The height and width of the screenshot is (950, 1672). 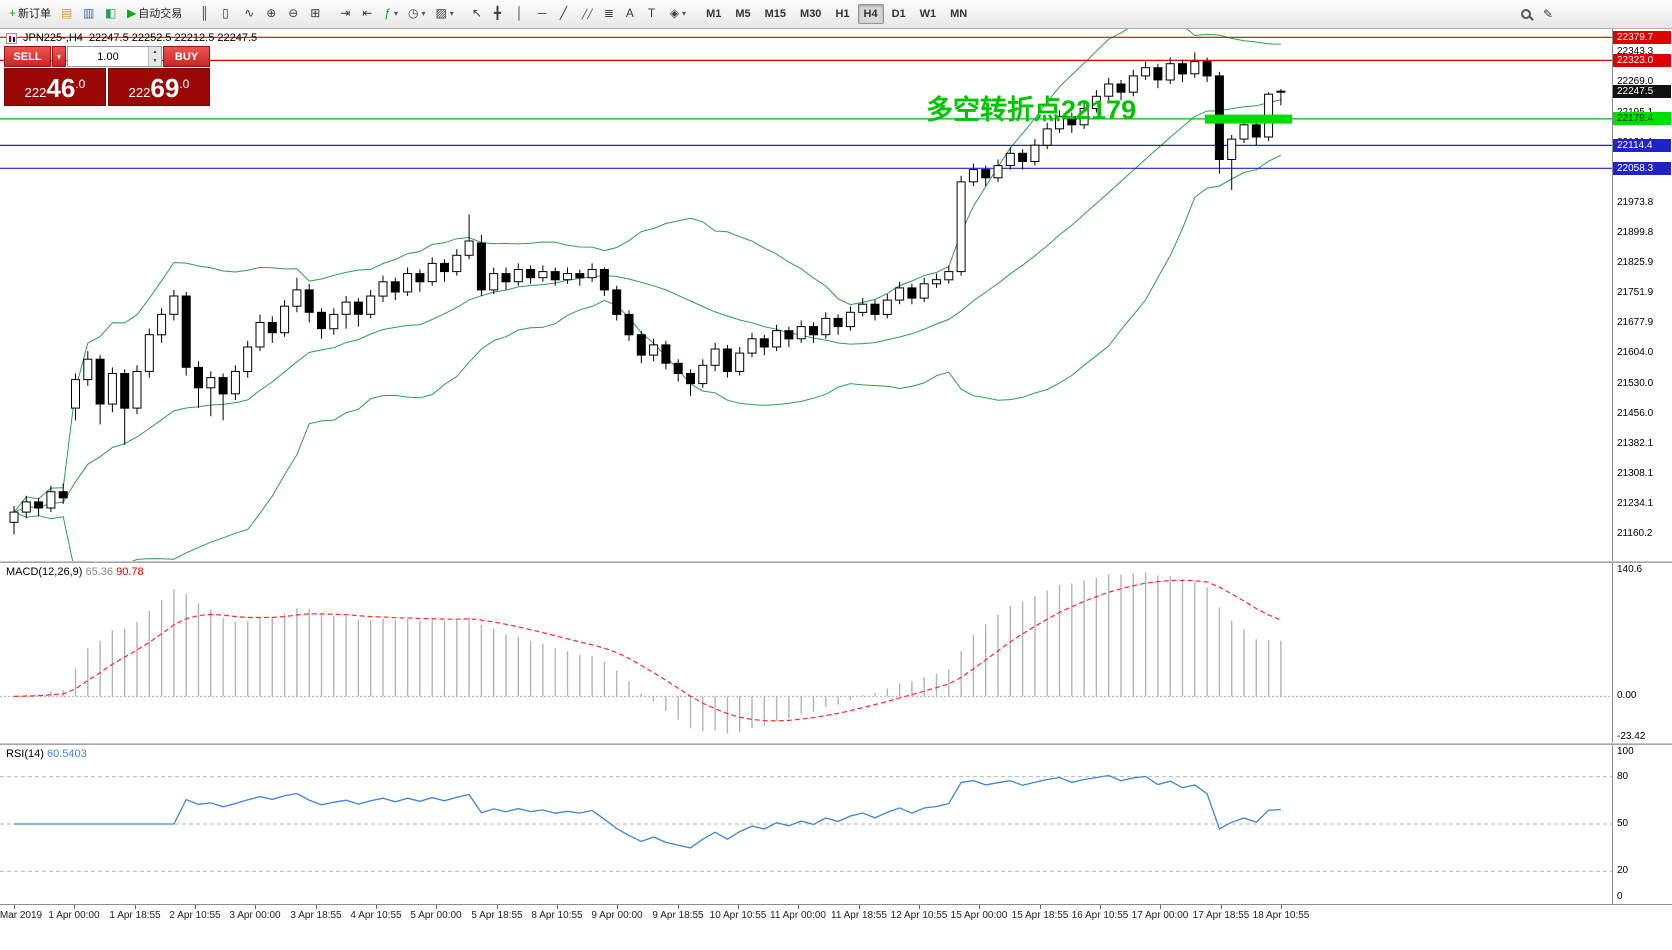 I want to click on rsi-name: RSI(14), so click(x=25, y=754).